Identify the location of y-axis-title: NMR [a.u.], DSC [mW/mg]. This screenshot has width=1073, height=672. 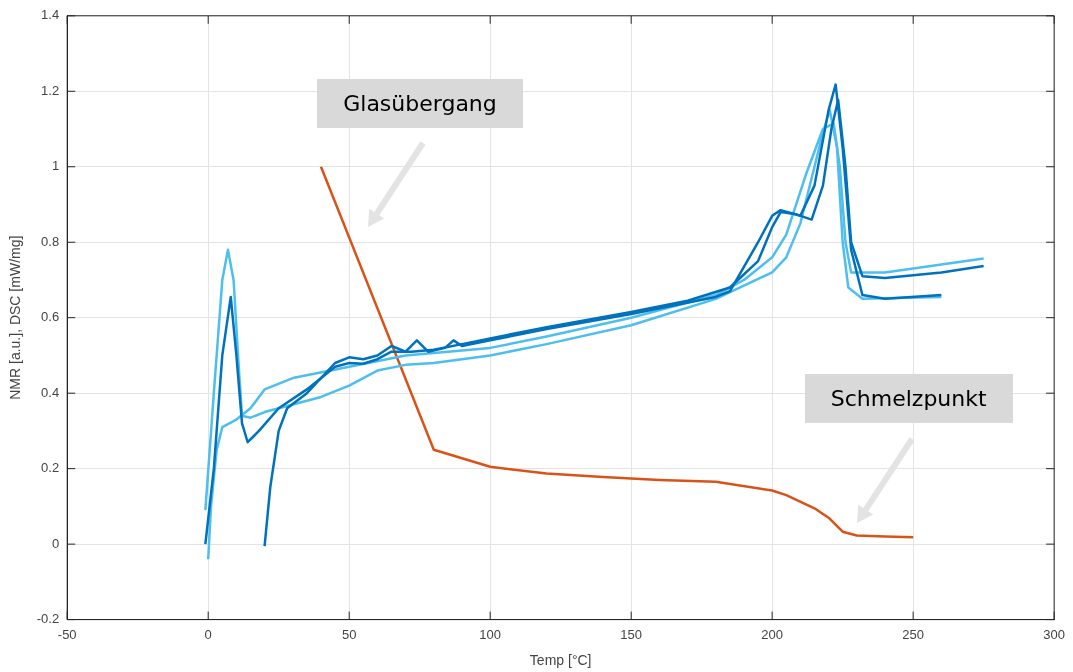
(15, 317).